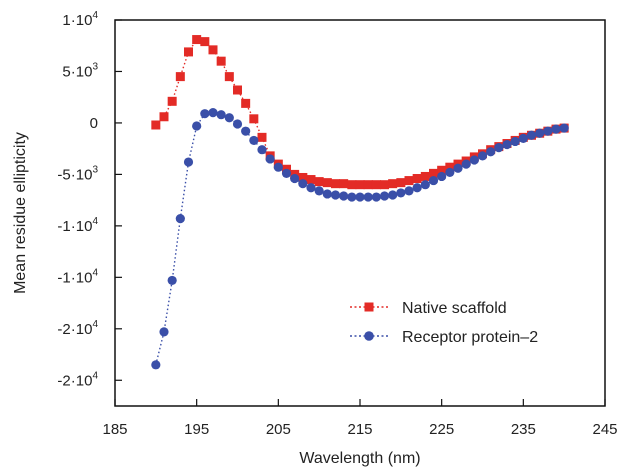 Image resolution: width=621 pixels, height=471 pixels. Describe the element at coordinates (369, 307) in the screenshot. I see `legend-marker-native-scaffold` at that location.